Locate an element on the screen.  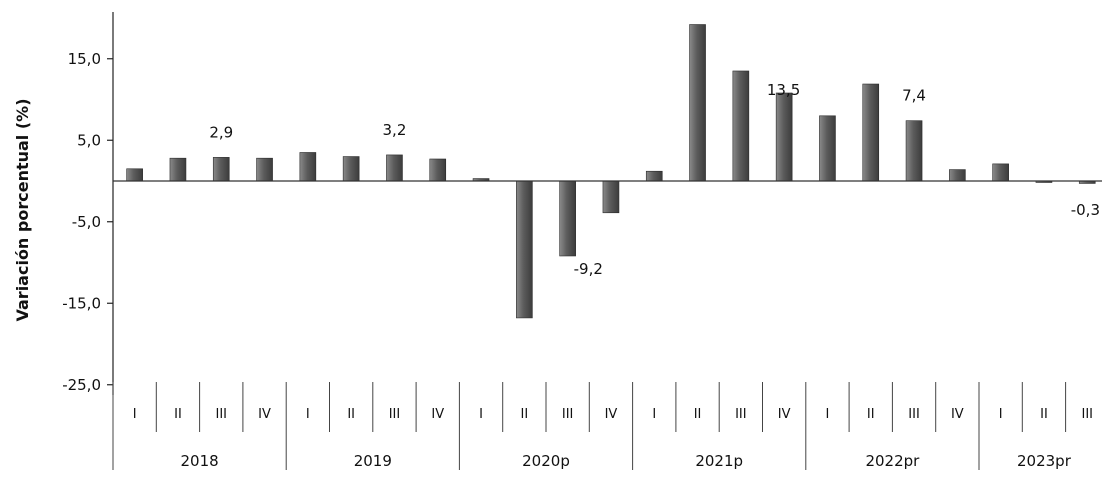
year-label: 2023pr is located at coordinates (1044, 461).